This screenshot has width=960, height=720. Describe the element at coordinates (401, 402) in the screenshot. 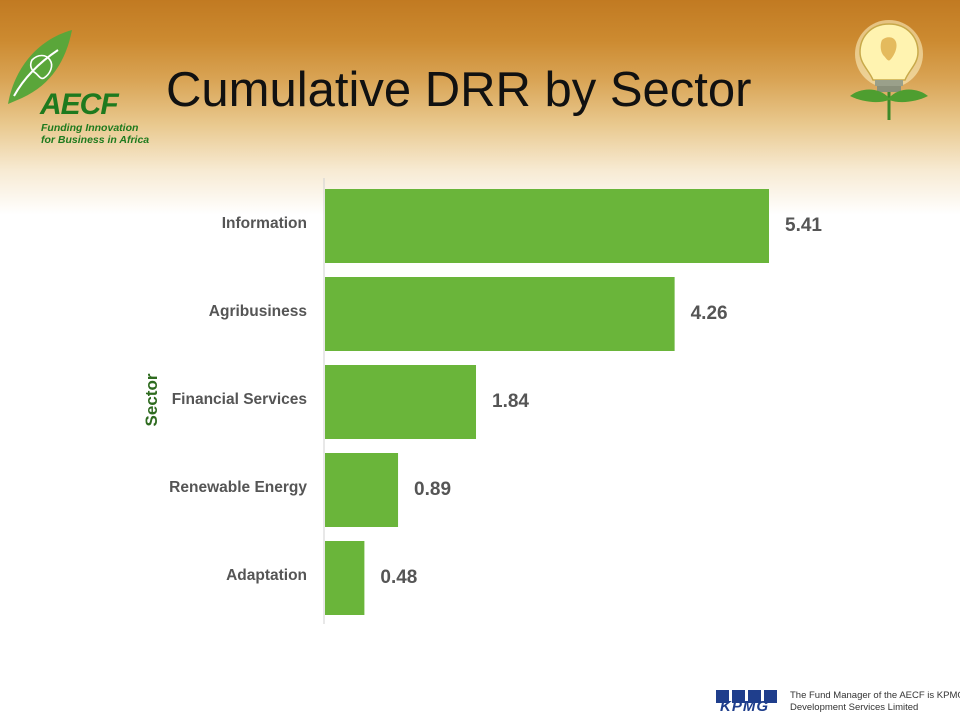

I see `bar-financial-services` at that location.